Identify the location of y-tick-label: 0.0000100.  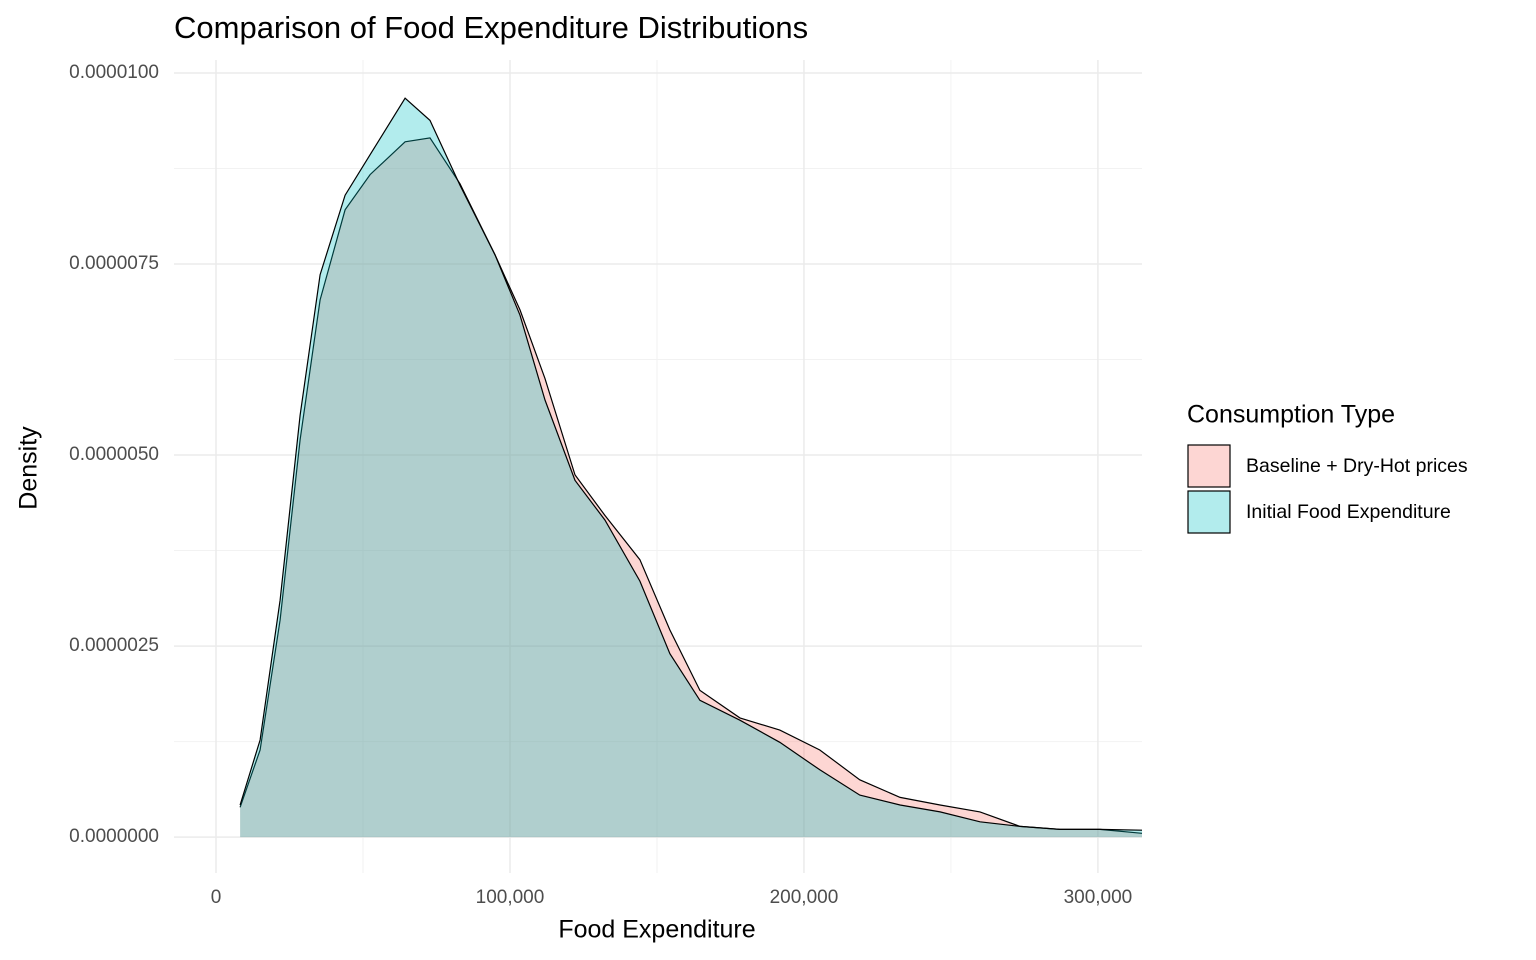
(114, 72).